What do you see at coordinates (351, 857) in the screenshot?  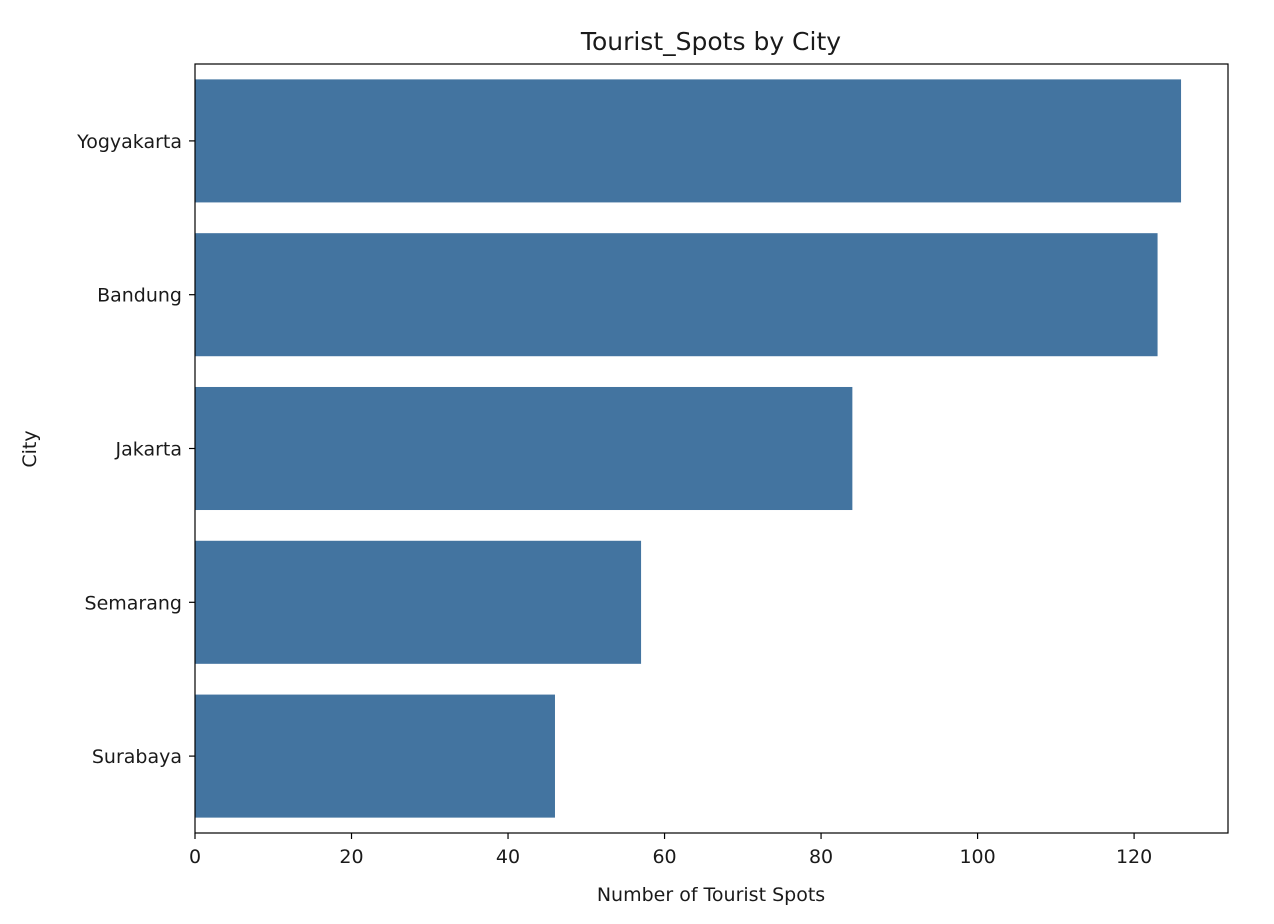 I see `x-tick-label: 20` at bounding box center [351, 857].